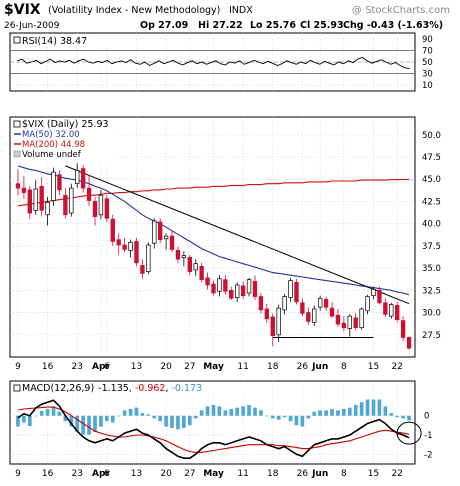 Image resolution: width=460 pixels, height=486 pixels. Describe the element at coordinates (241, 10) in the screenshot. I see `chart-exchange: INDX` at that location.